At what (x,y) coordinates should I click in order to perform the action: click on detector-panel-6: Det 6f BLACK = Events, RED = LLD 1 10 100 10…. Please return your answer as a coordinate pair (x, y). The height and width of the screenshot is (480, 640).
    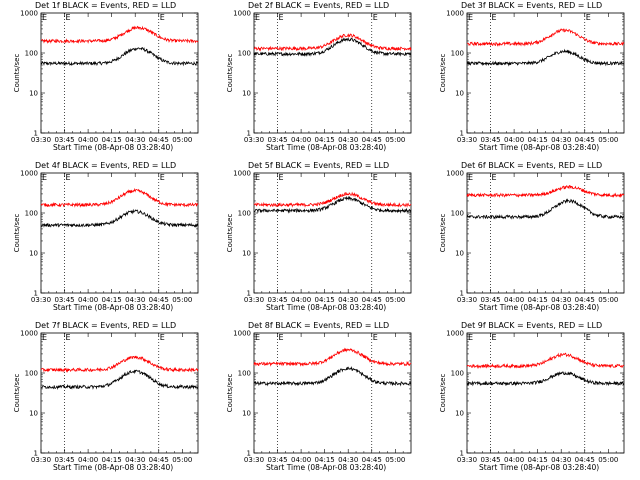
    Looking at the image, I should click on (532, 240).